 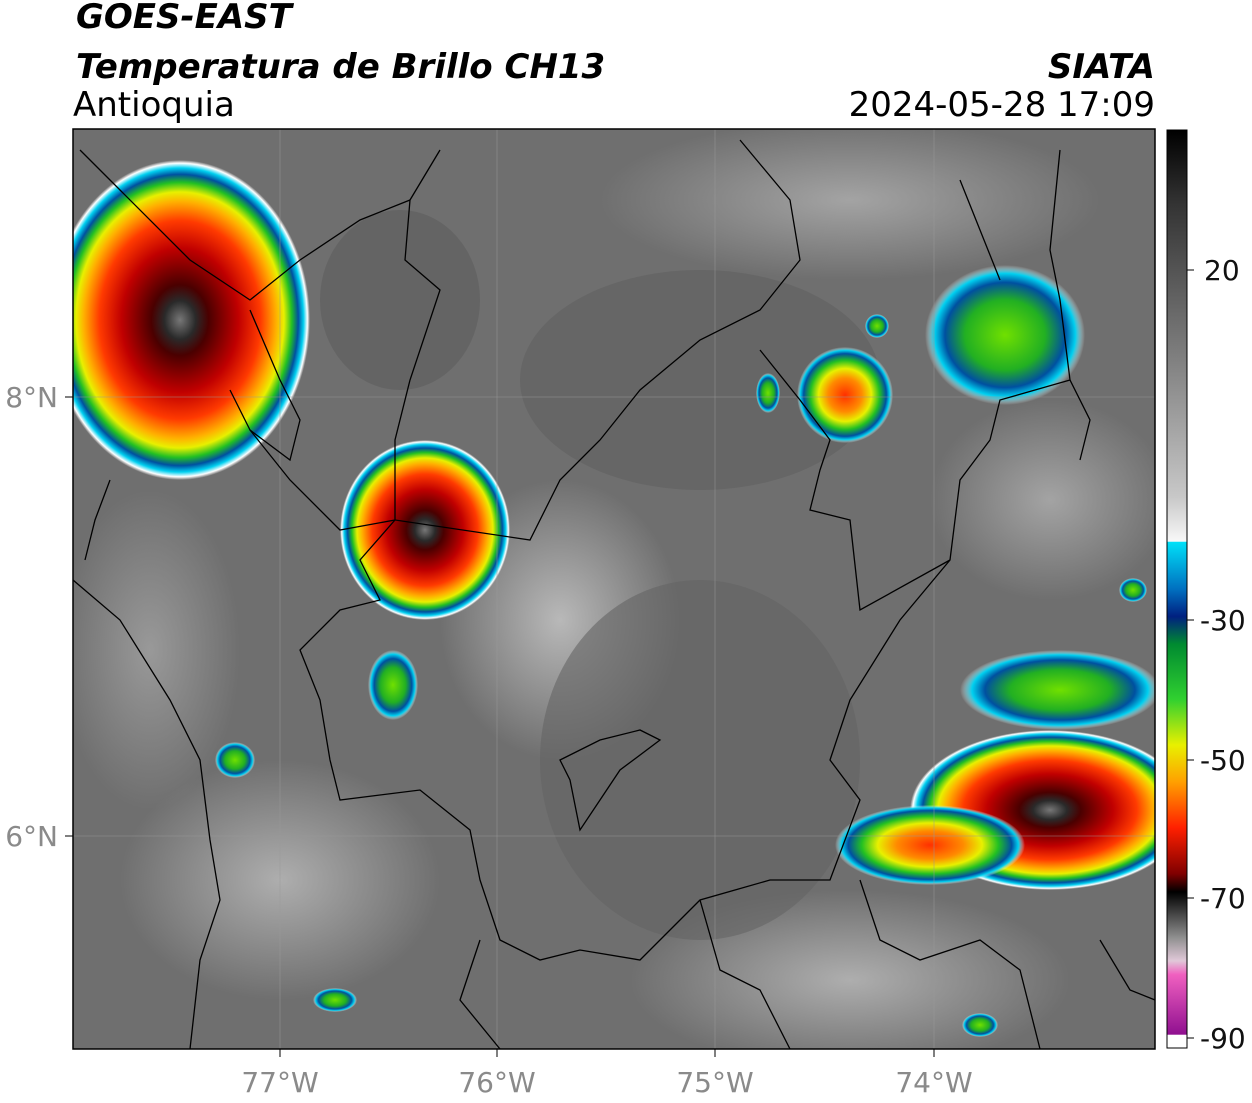 I want to click on lon-label: 75°W, so click(x=714, y=1082).